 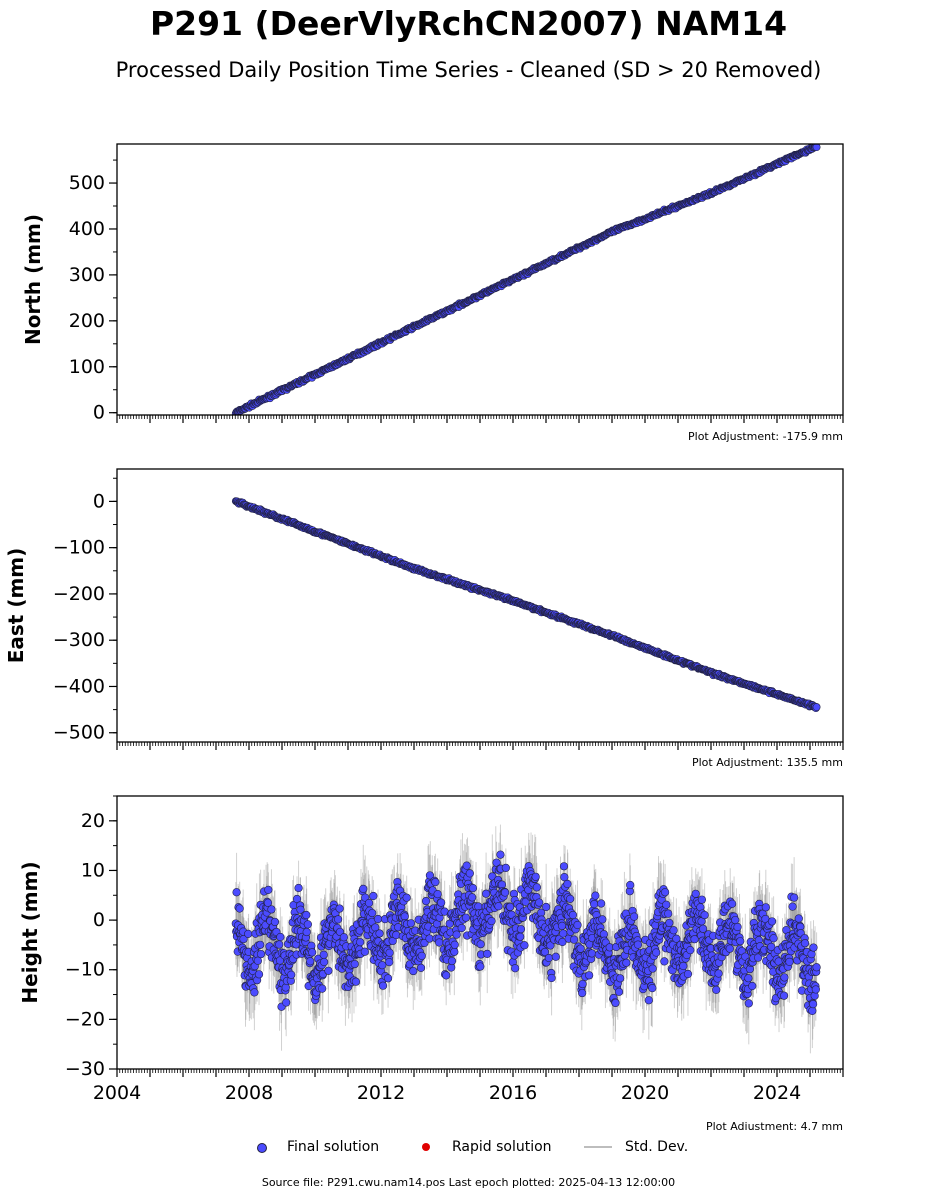 I want to click on y-tick-label: −500, so click(x=79, y=733).